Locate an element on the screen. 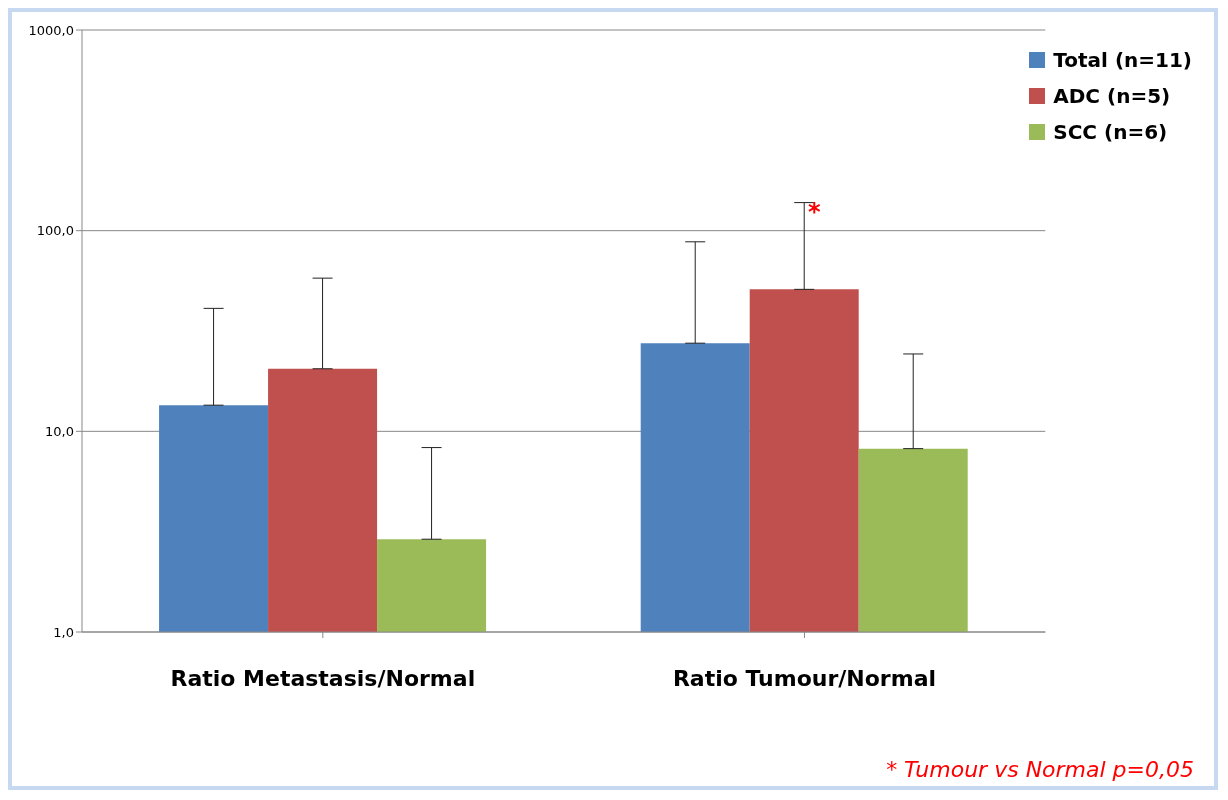 The image size is (1228, 800). legend-label: SCC (n=6) is located at coordinates (1110, 132).